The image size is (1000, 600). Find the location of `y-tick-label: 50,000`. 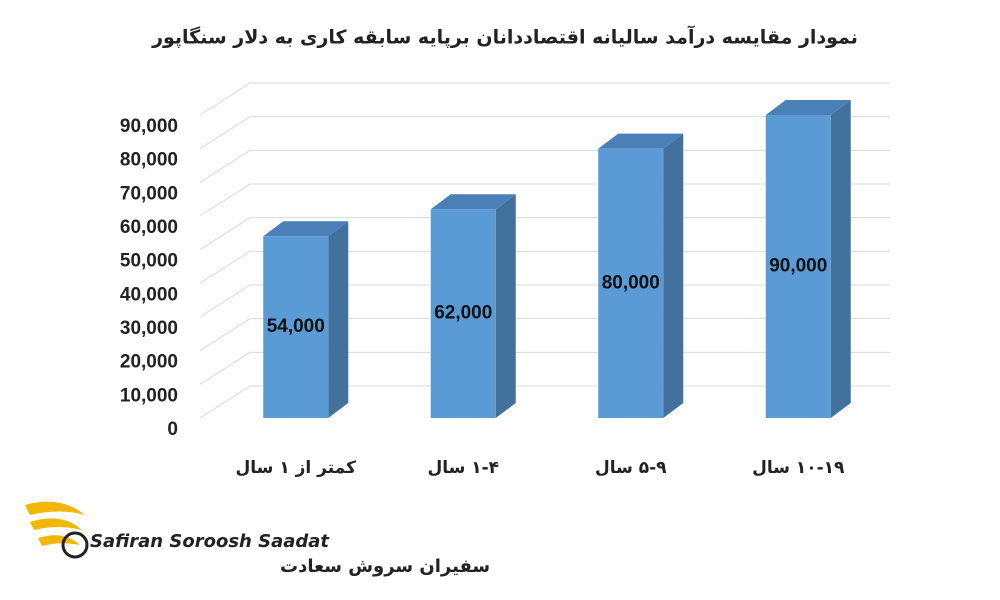

y-tick-label: 50,000 is located at coordinates (149, 261).